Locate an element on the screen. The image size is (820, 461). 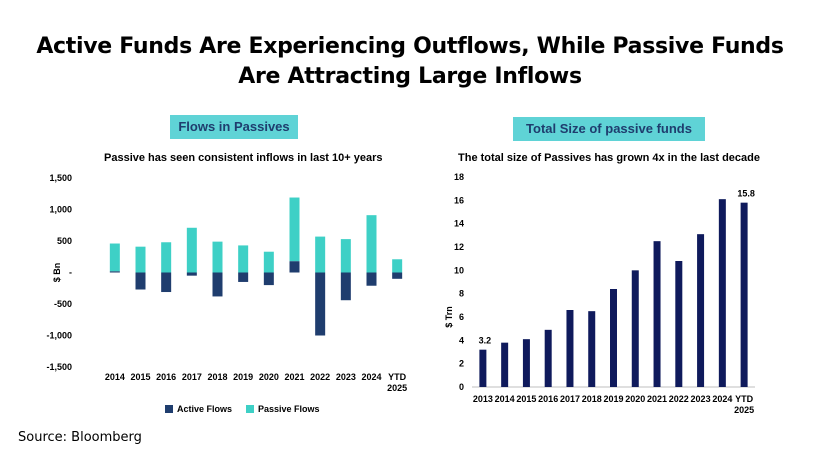
page-title-line-2: Are Attracting Large Inflows is located at coordinates (410, 76).